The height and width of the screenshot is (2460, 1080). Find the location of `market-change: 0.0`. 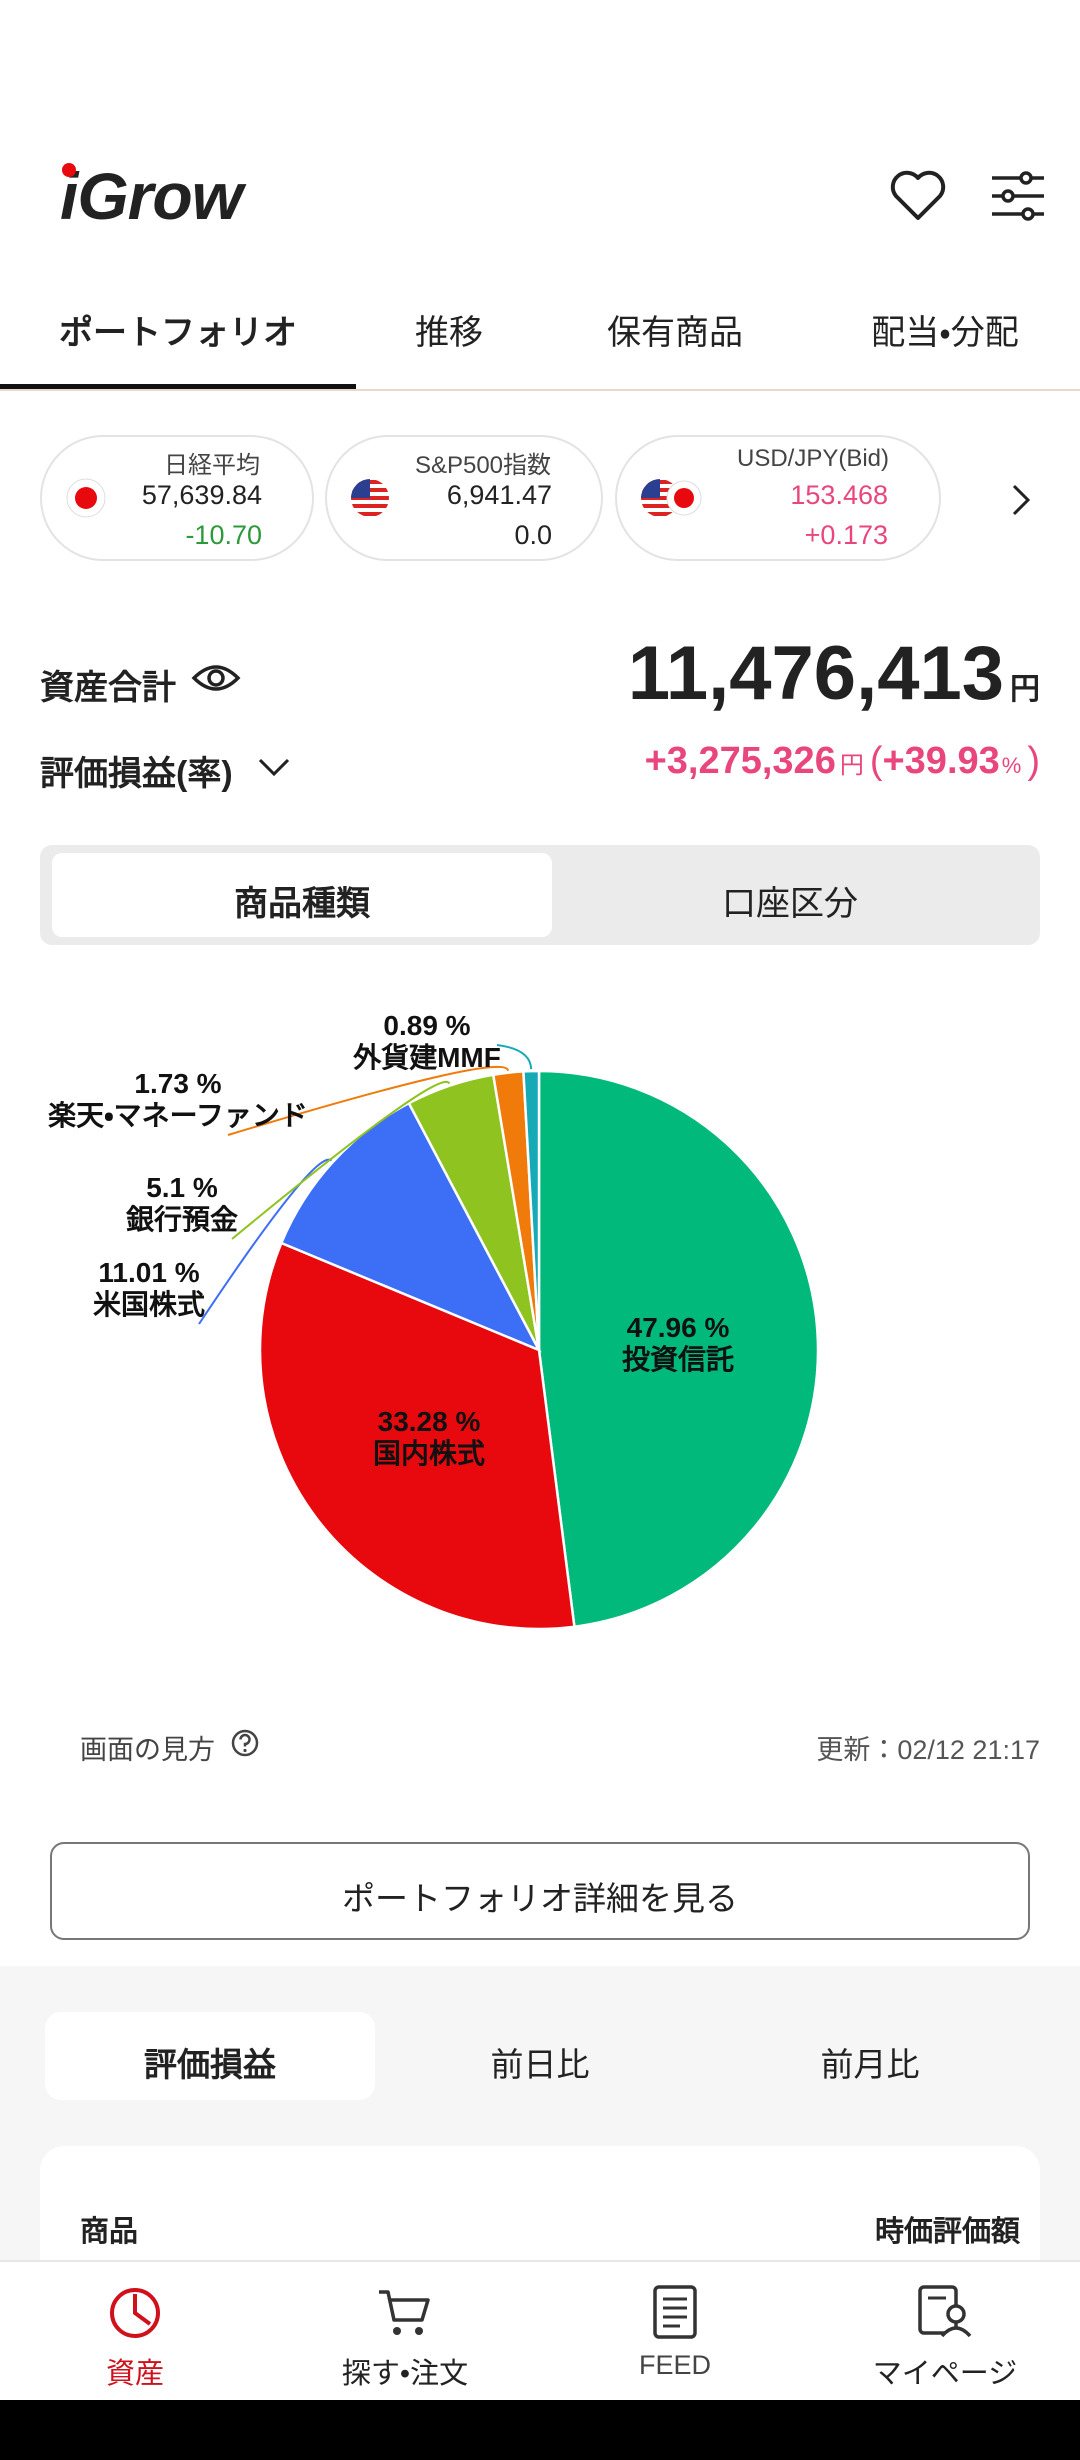

market-change: 0.0 is located at coordinates (533, 535).